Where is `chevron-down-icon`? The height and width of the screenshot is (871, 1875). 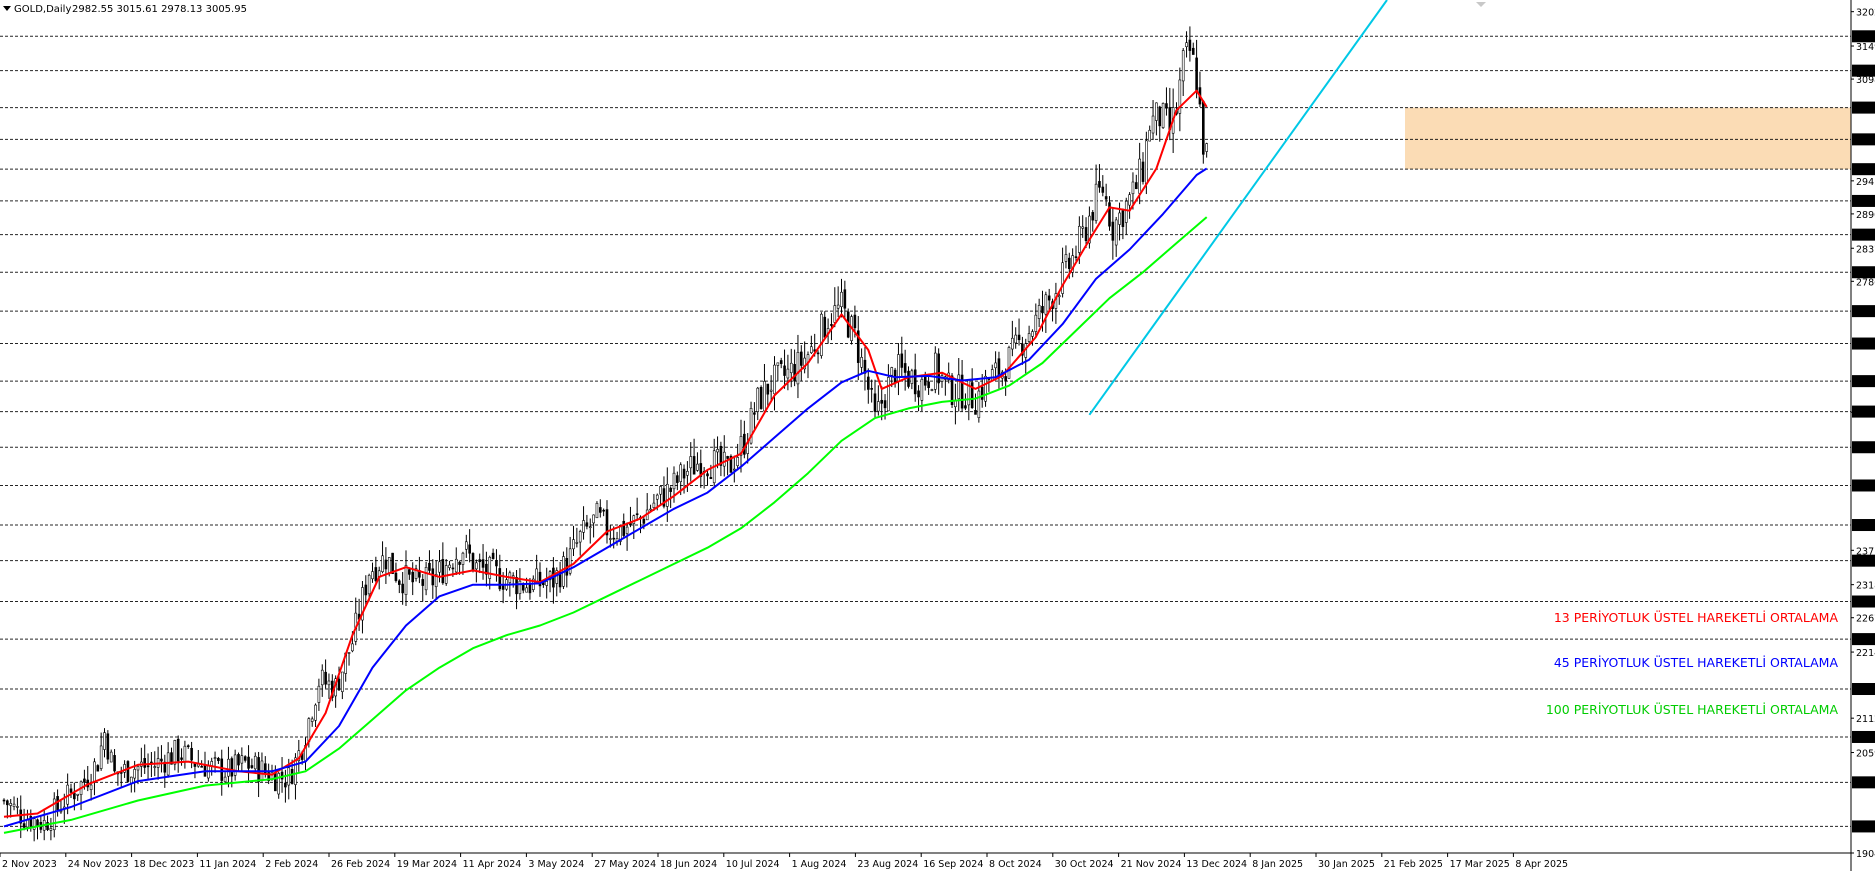 chevron-down-icon is located at coordinates (7, 8).